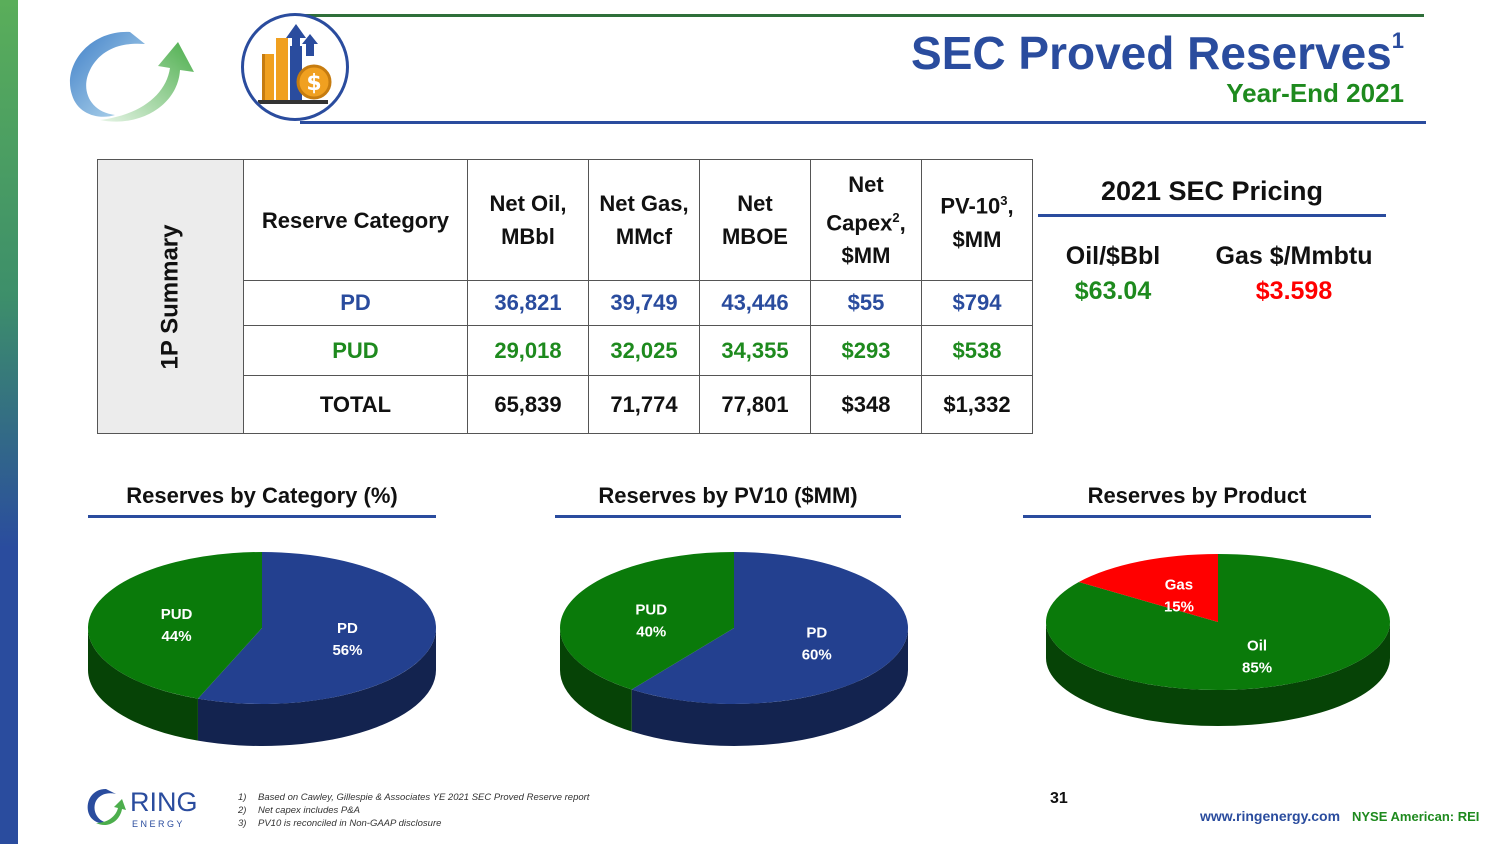  What do you see at coordinates (1270, 816) in the screenshot?
I see `website-link: www.ringenergy.com` at bounding box center [1270, 816].